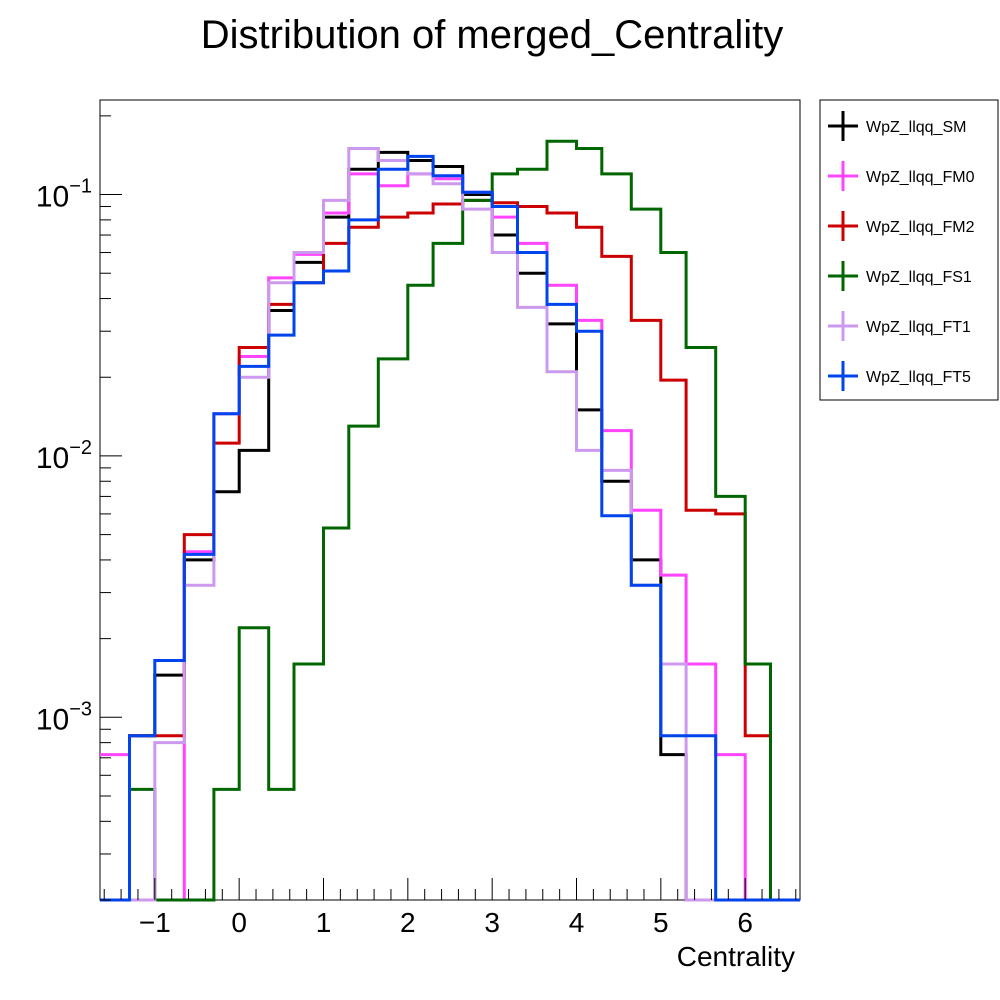 The height and width of the screenshot is (1000, 1000). Describe the element at coordinates (64, 717) in the screenshot. I see `y-tick-label: 10⁻³` at that location.